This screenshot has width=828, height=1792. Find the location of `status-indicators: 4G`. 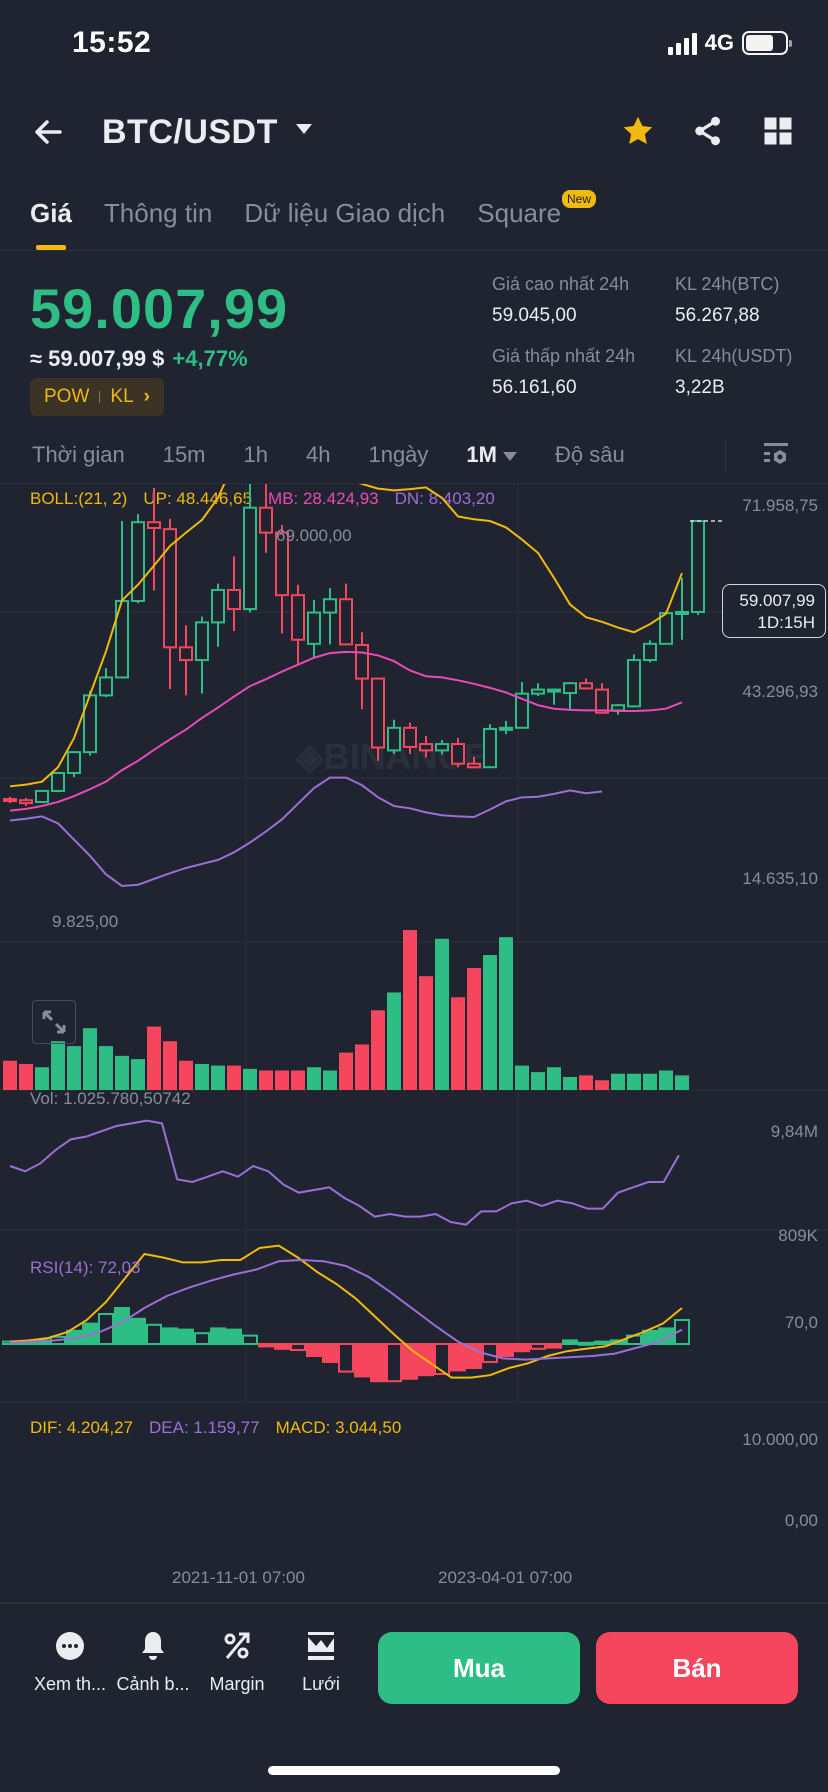

status-indicators: 4G is located at coordinates (729, 43).